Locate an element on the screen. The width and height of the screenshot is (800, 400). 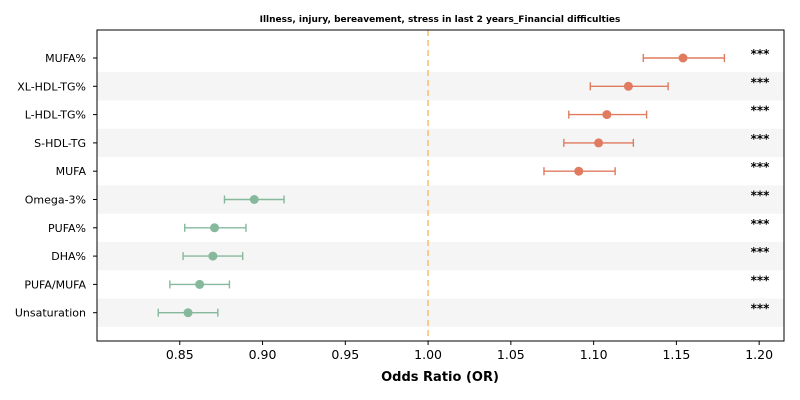
x-tick-label: 0.95 is located at coordinates (345, 354).